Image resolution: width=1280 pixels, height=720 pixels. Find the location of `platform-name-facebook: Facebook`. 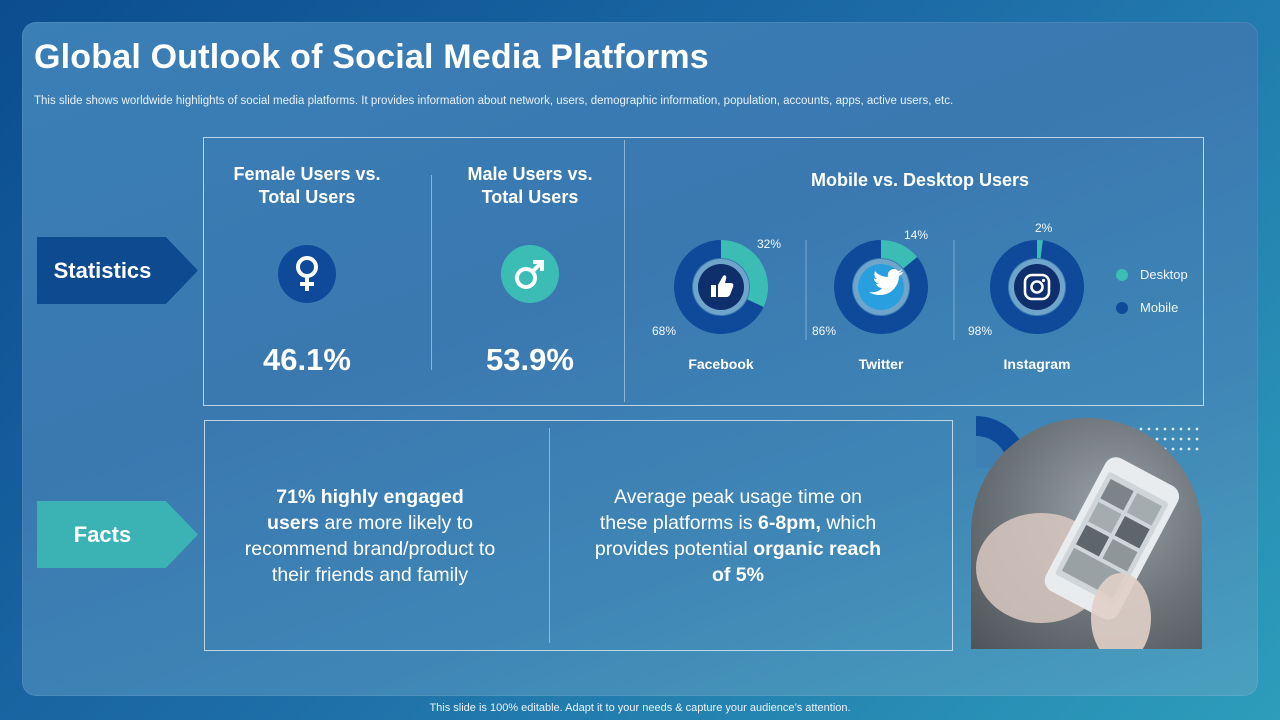

platform-name-facebook: Facebook is located at coordinates (721, 364).